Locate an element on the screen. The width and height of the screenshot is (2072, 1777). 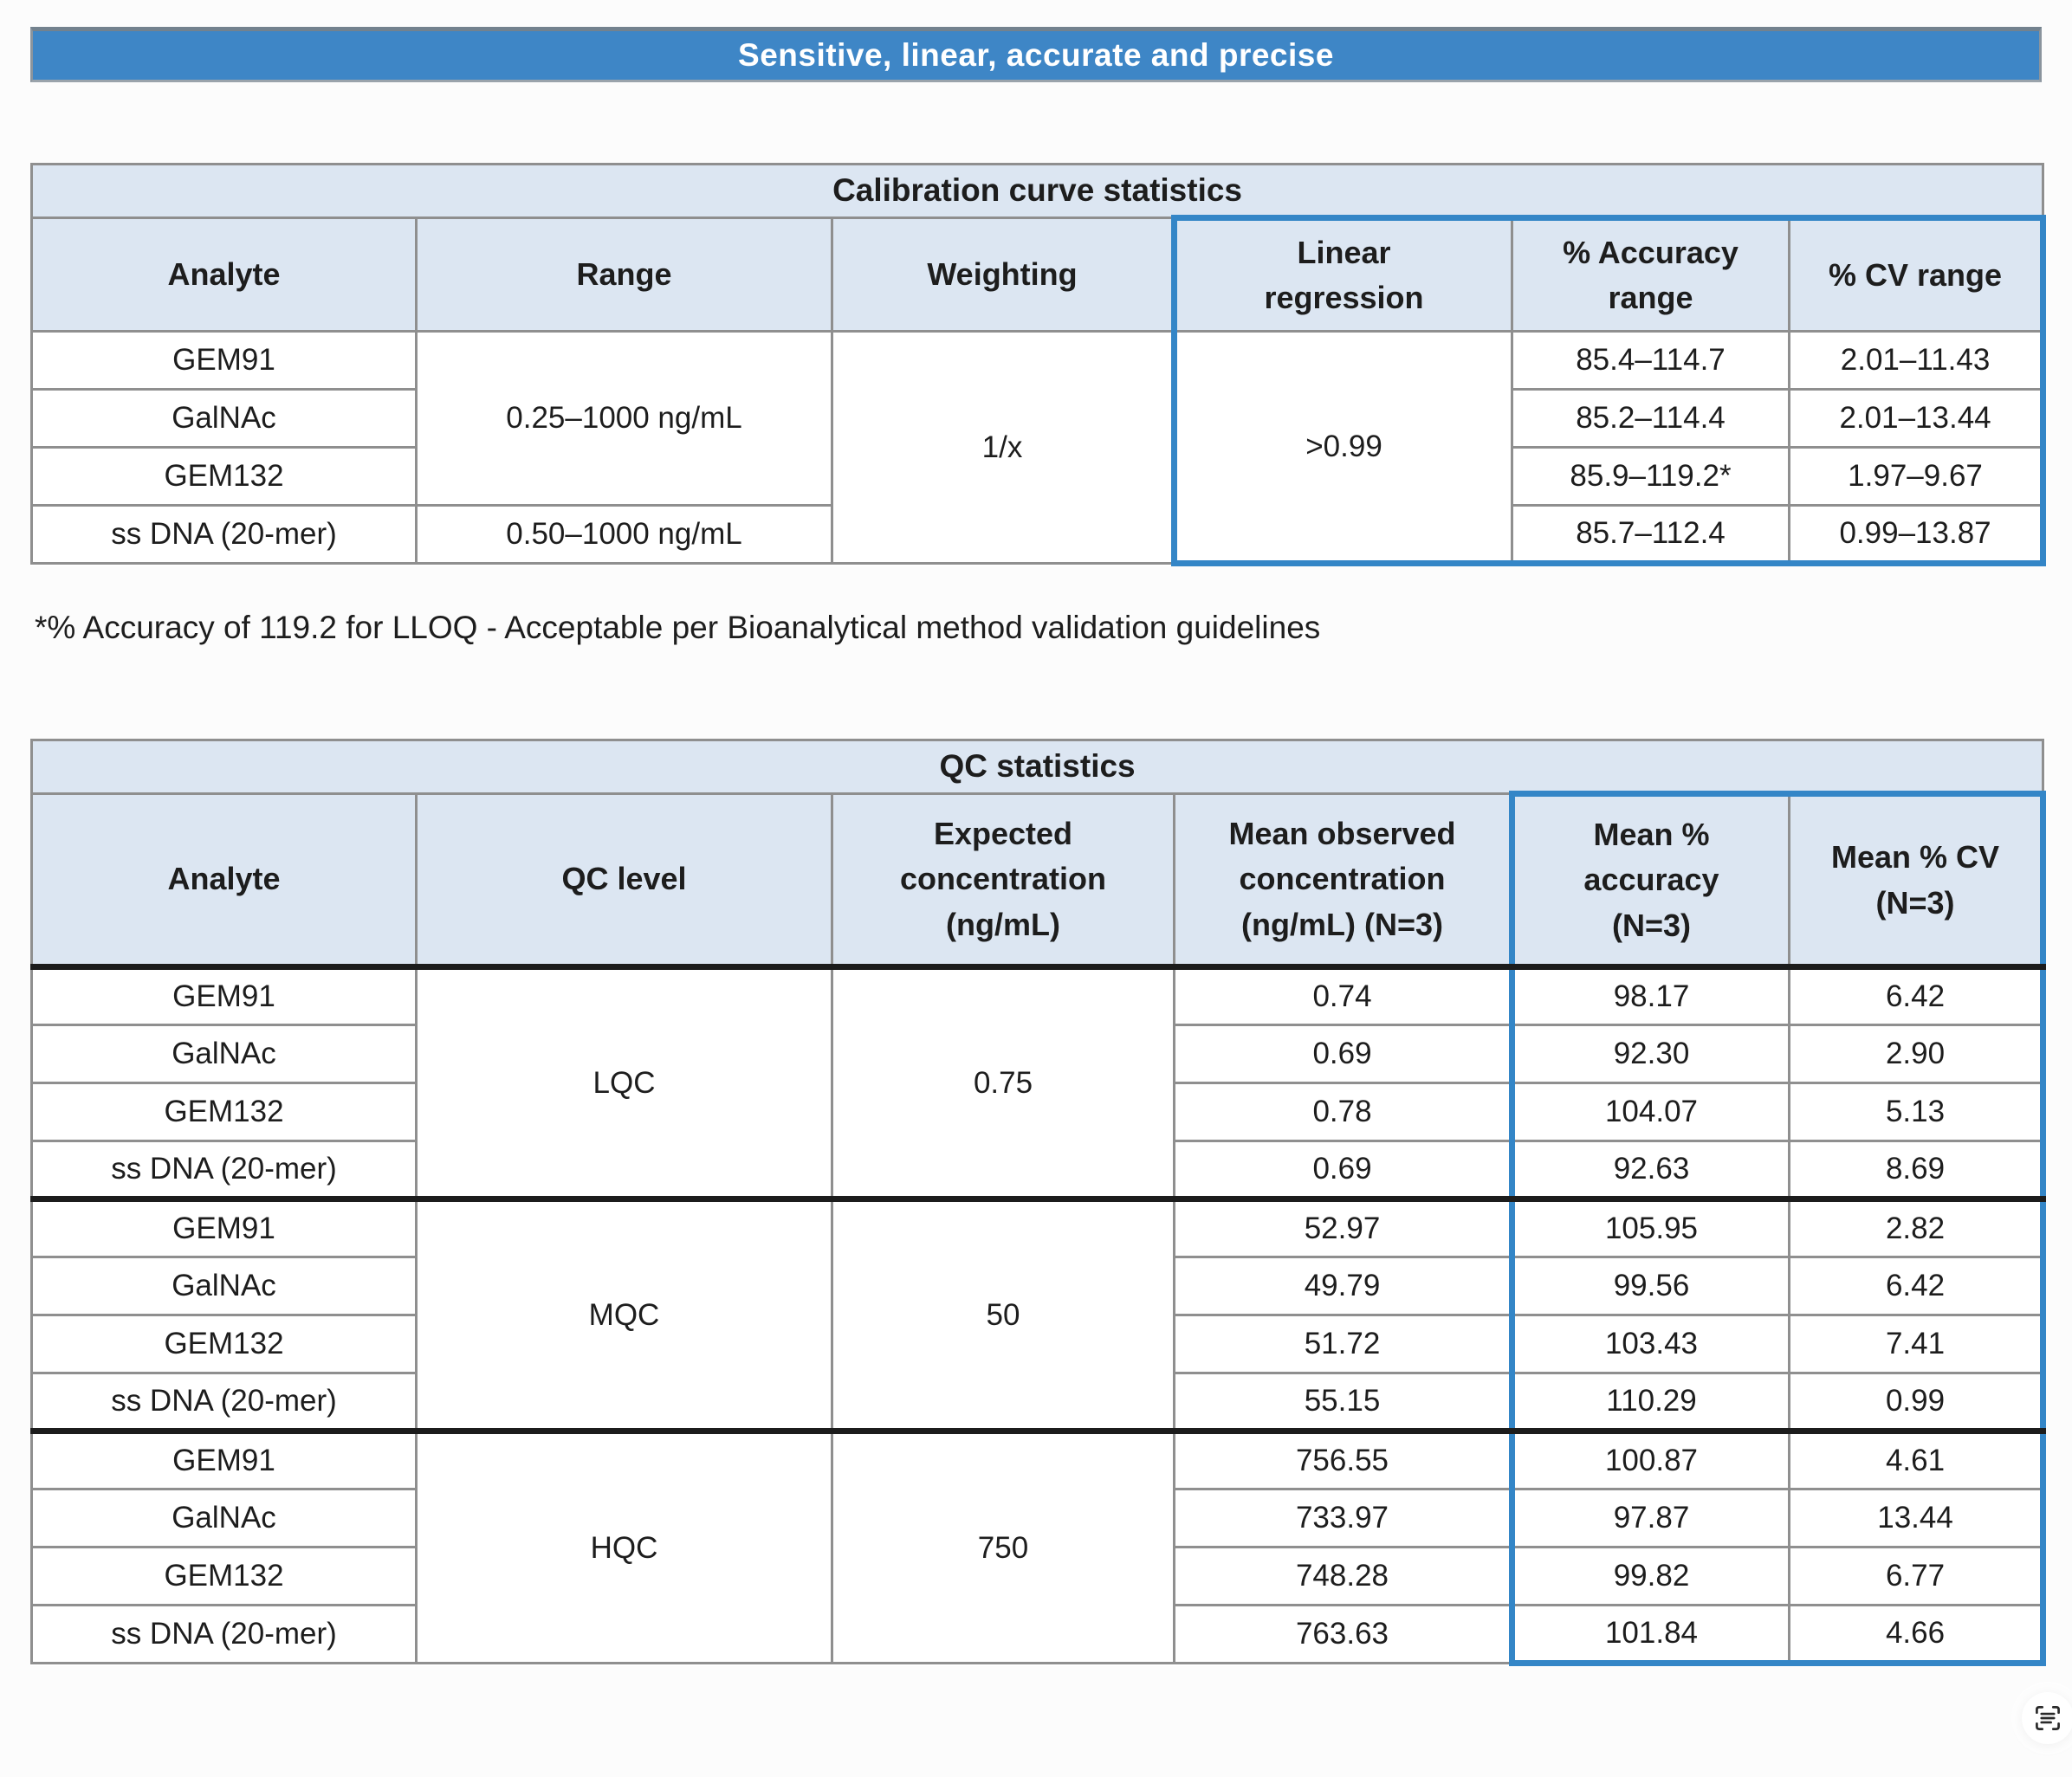
col-header-linear-regression: Linear regression is located at coordinates (1342, 274).